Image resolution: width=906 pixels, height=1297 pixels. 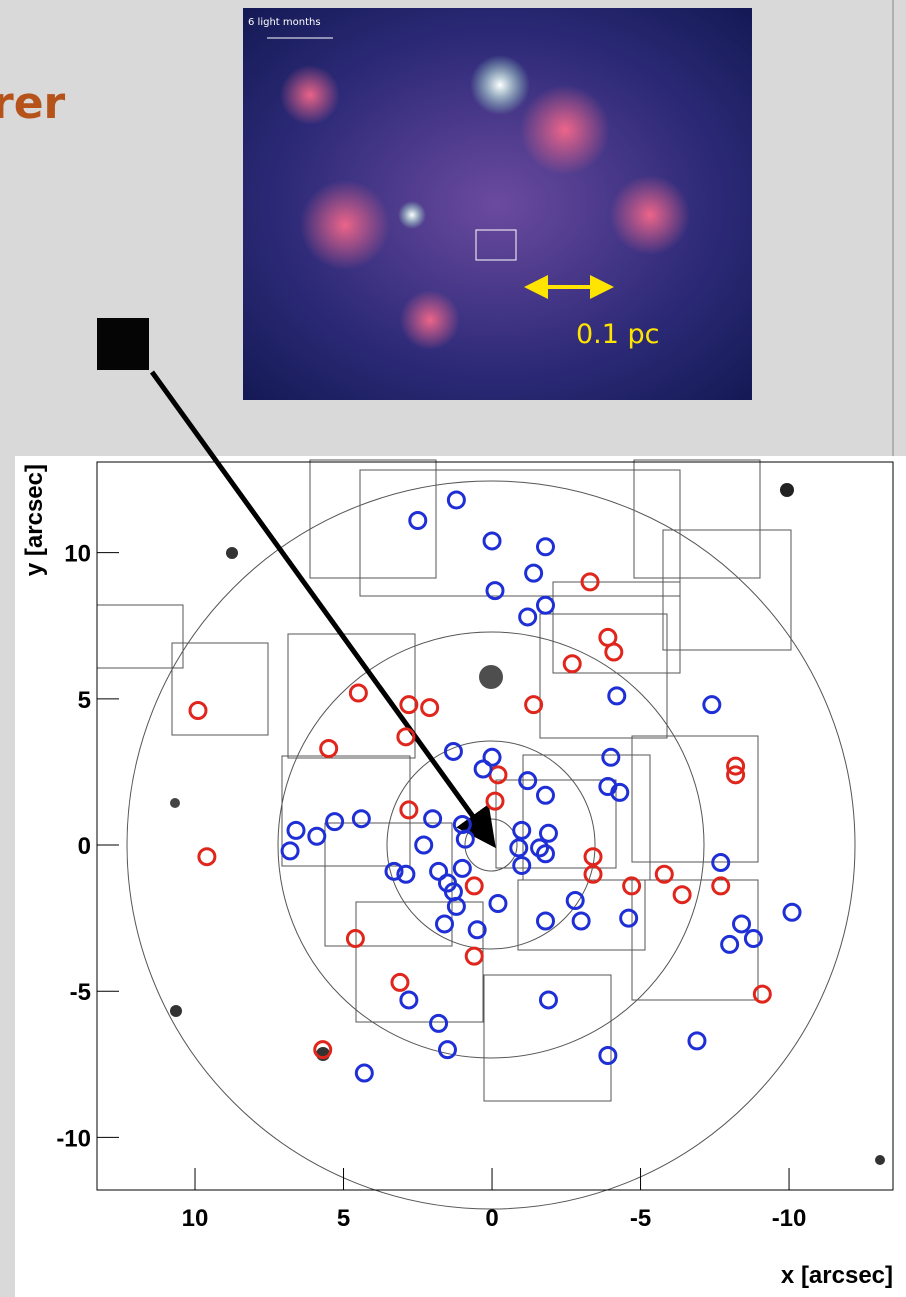 What do you see at coordinates (77, 554) in the screenshot?
I see `y-tick-label: 10` at bounding box center [77, 554].